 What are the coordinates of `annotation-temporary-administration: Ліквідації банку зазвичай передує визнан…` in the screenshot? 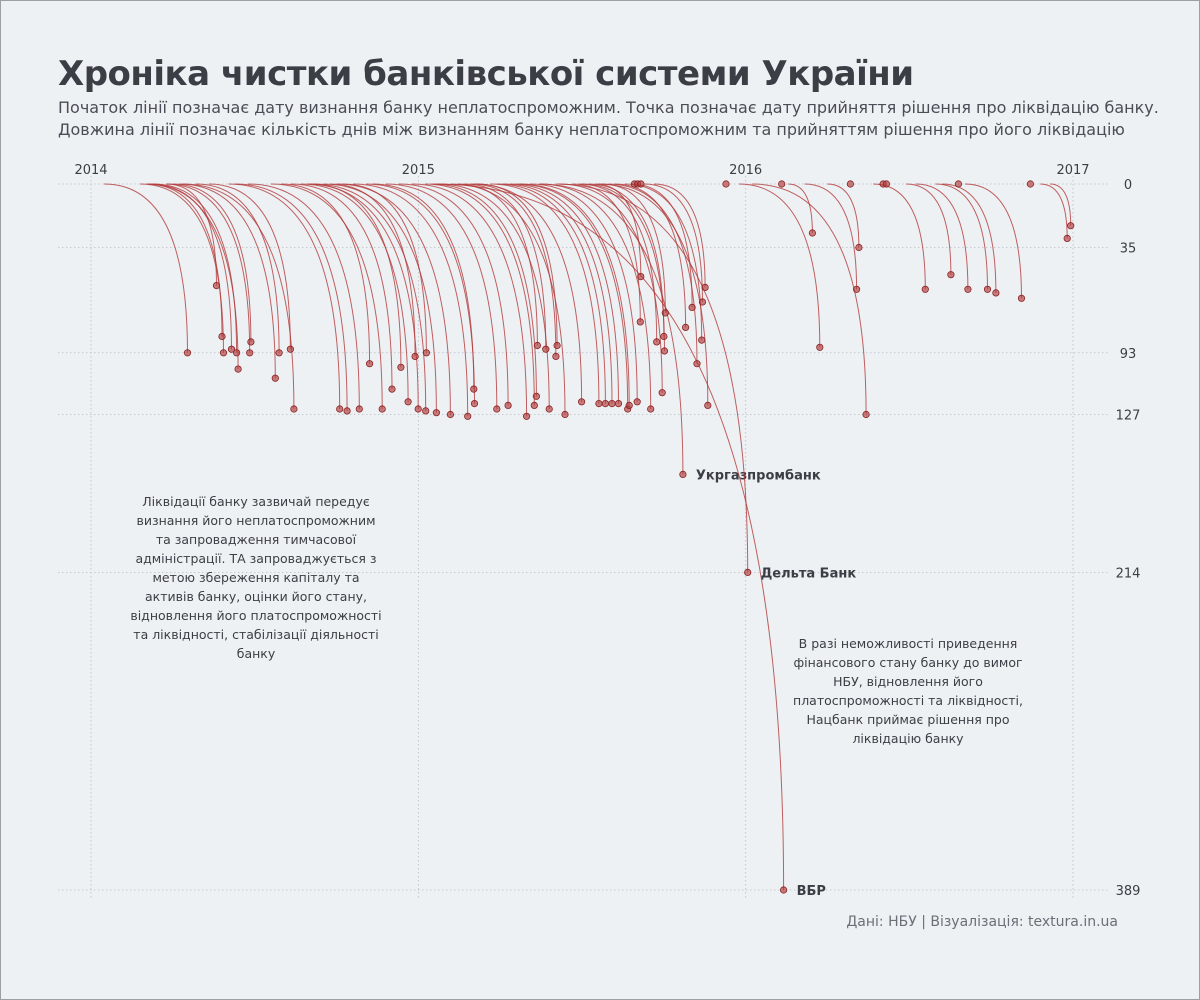 It's located at (256, 577).